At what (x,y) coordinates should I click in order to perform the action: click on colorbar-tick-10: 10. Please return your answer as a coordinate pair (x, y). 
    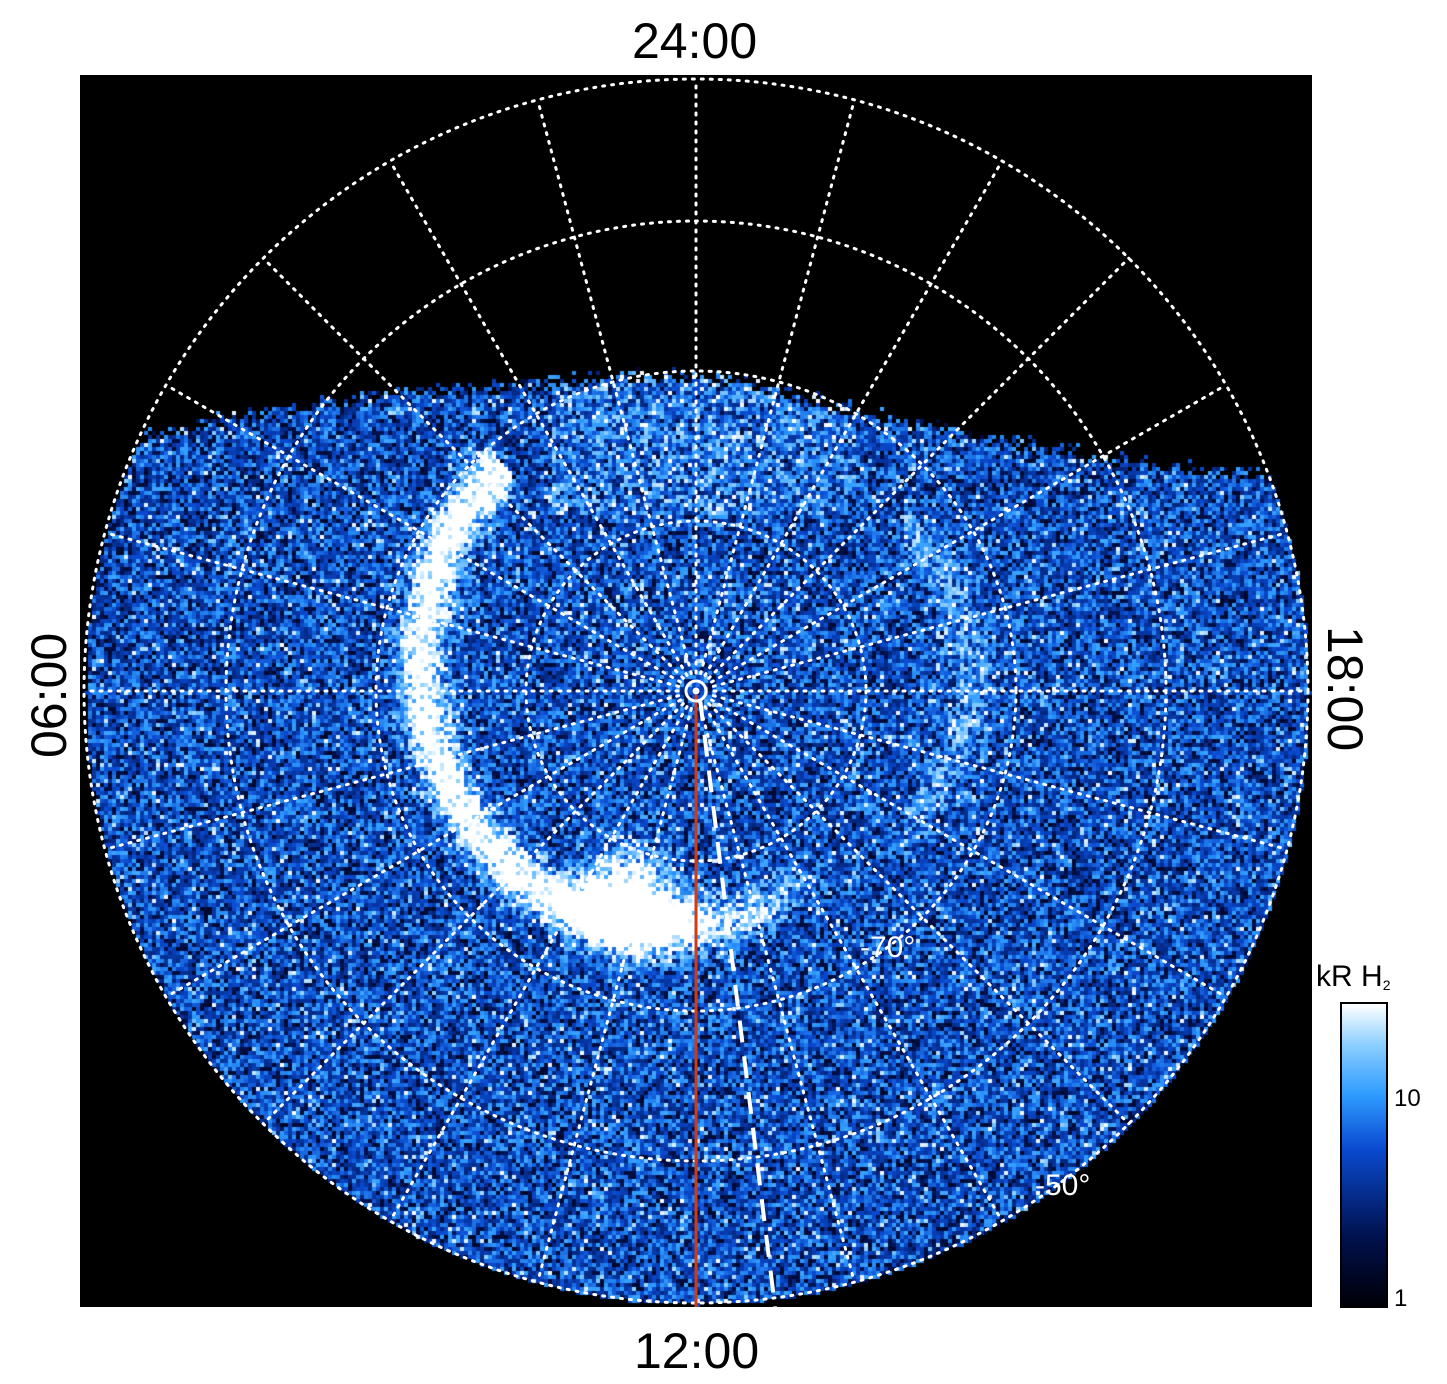
    Looking at the image, I should click on (1407, 1098).